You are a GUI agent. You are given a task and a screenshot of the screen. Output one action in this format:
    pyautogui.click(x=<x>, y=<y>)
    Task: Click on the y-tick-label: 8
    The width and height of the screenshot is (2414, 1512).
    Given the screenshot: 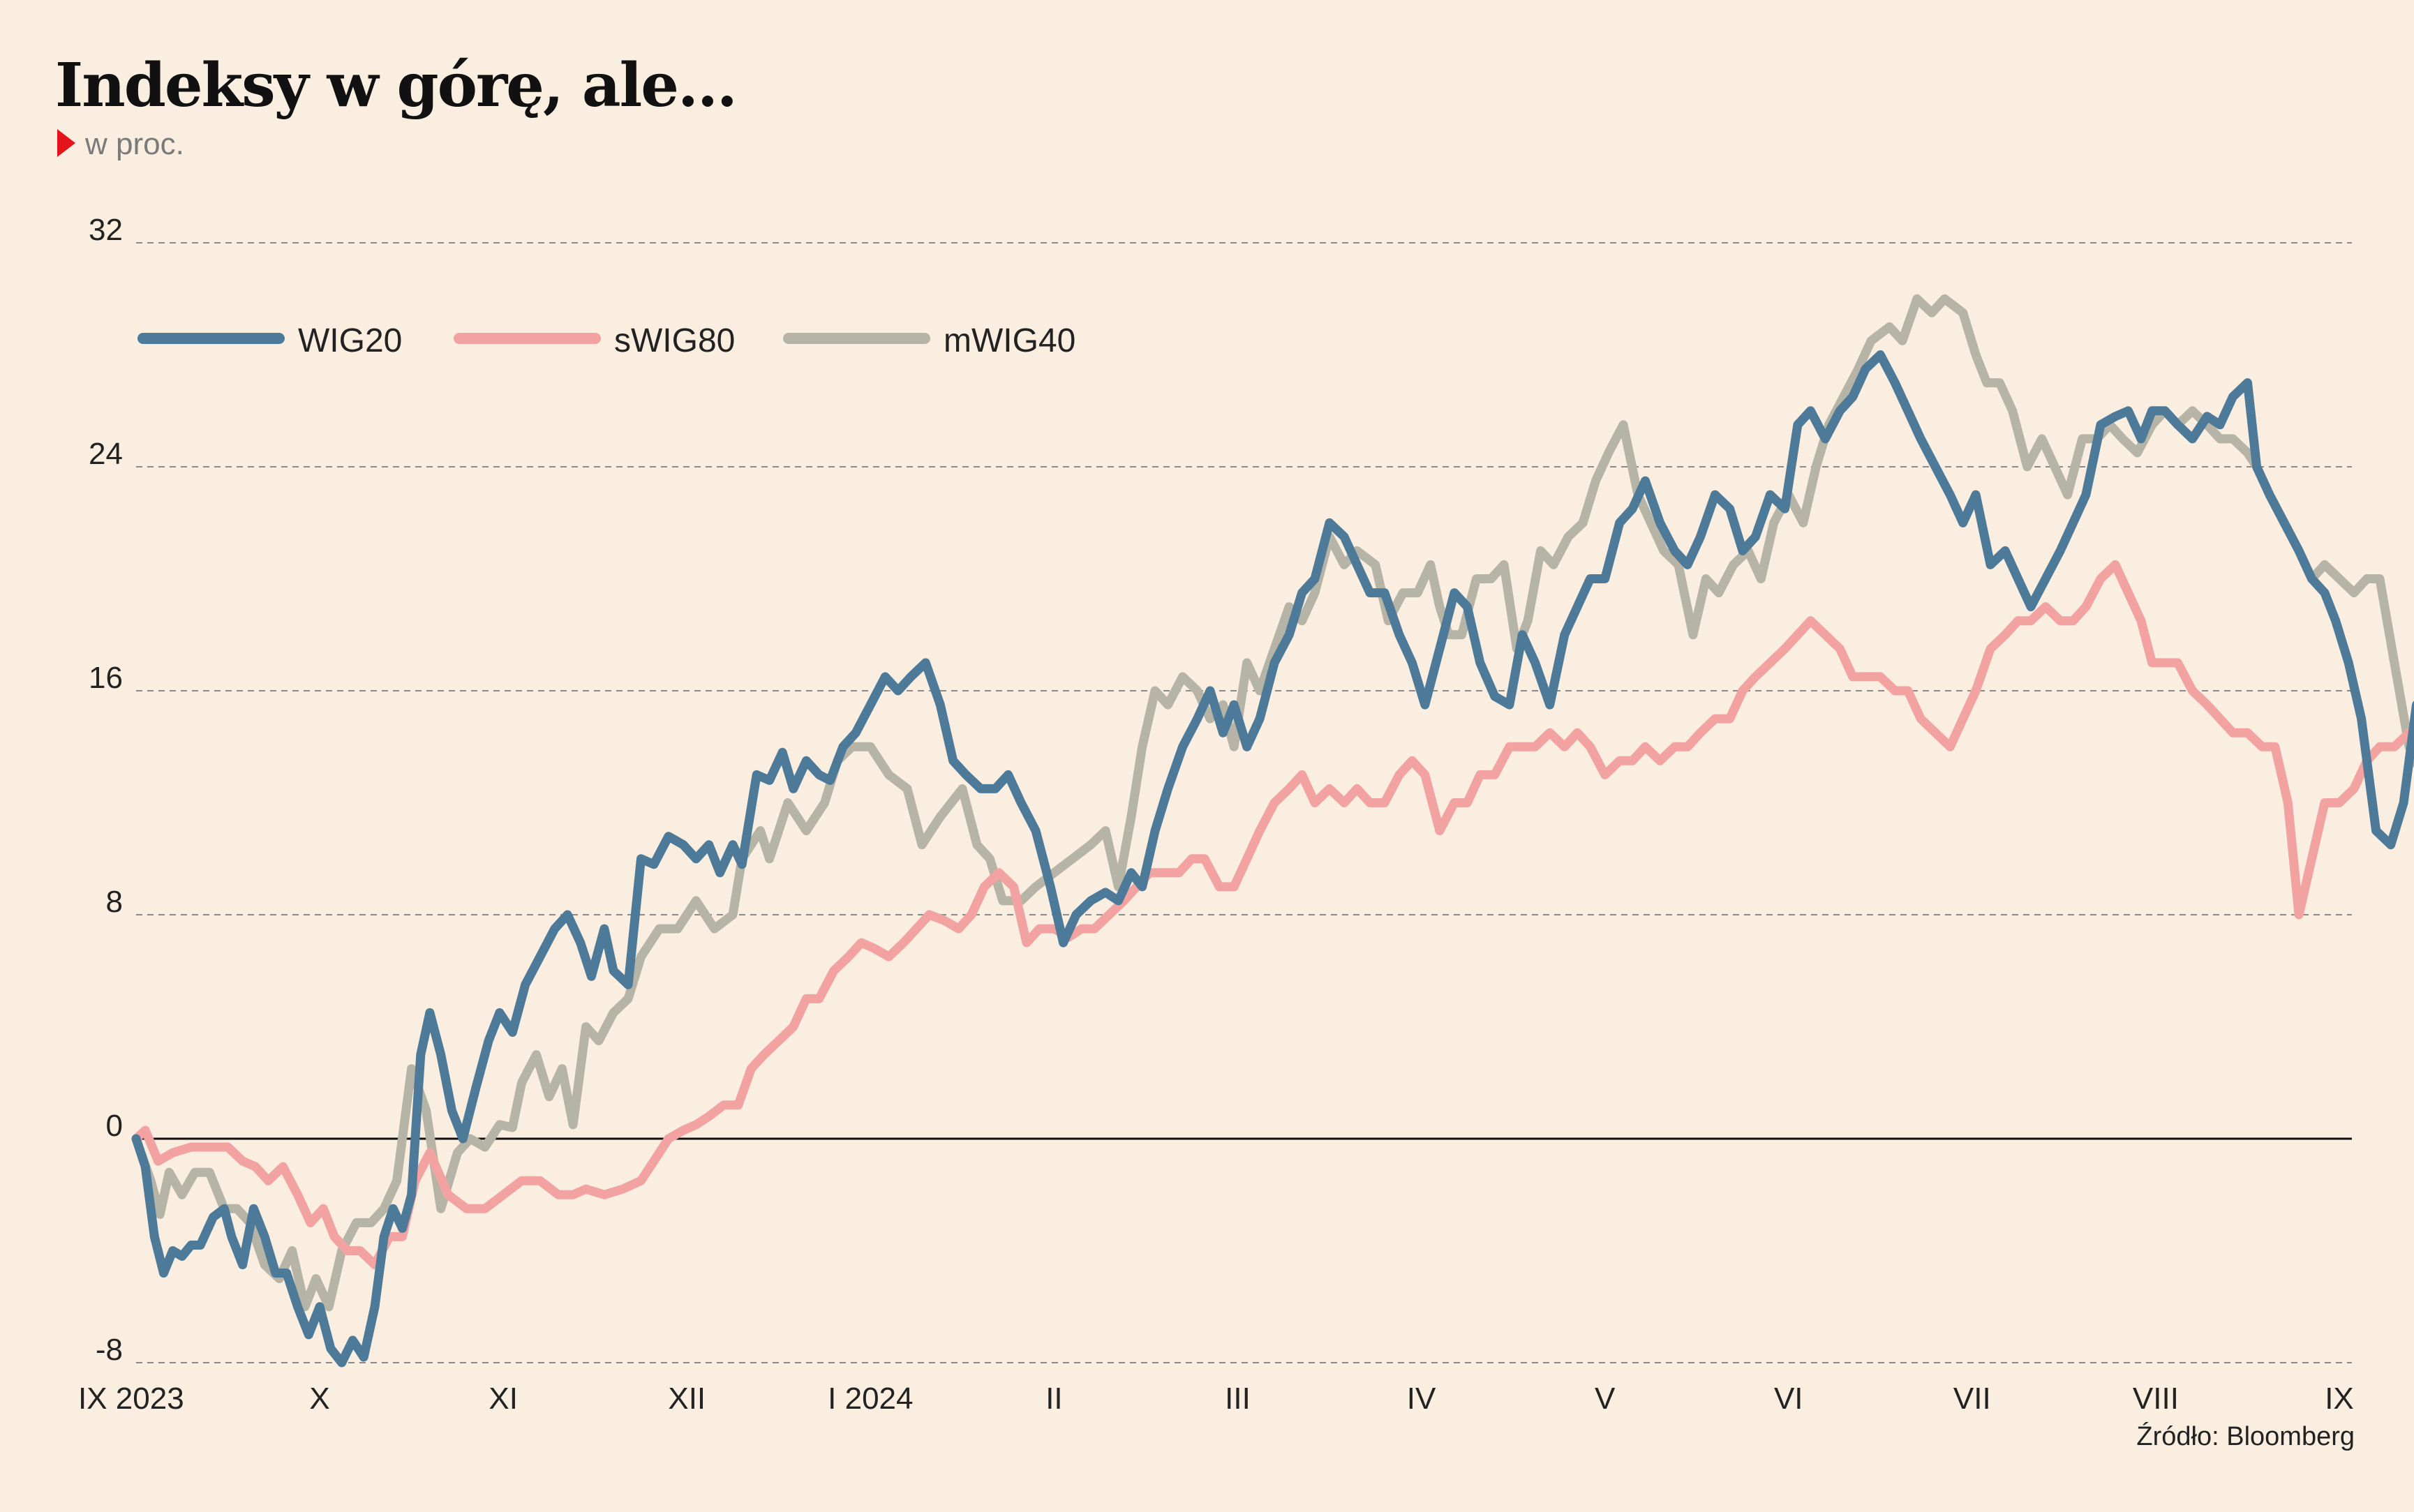 What is the action you would take?
    pyautogui.click(x=115, y=902)
    